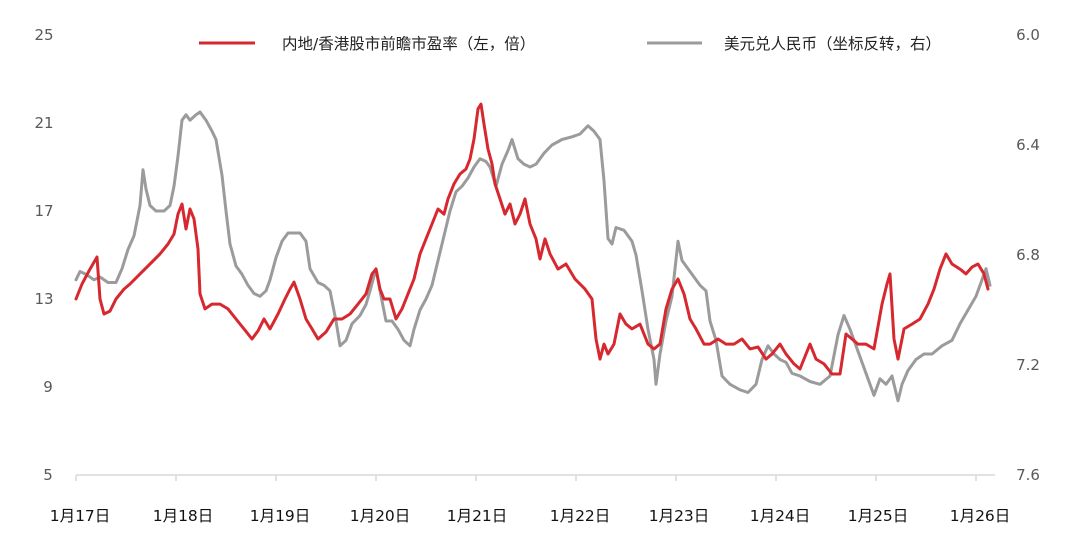 The height and width of the screenshot is (547, 1080). What do you see at coordinates (48, 387) in the screenshot?
I see `left-tick: 9` at bounding box center [48, 387].